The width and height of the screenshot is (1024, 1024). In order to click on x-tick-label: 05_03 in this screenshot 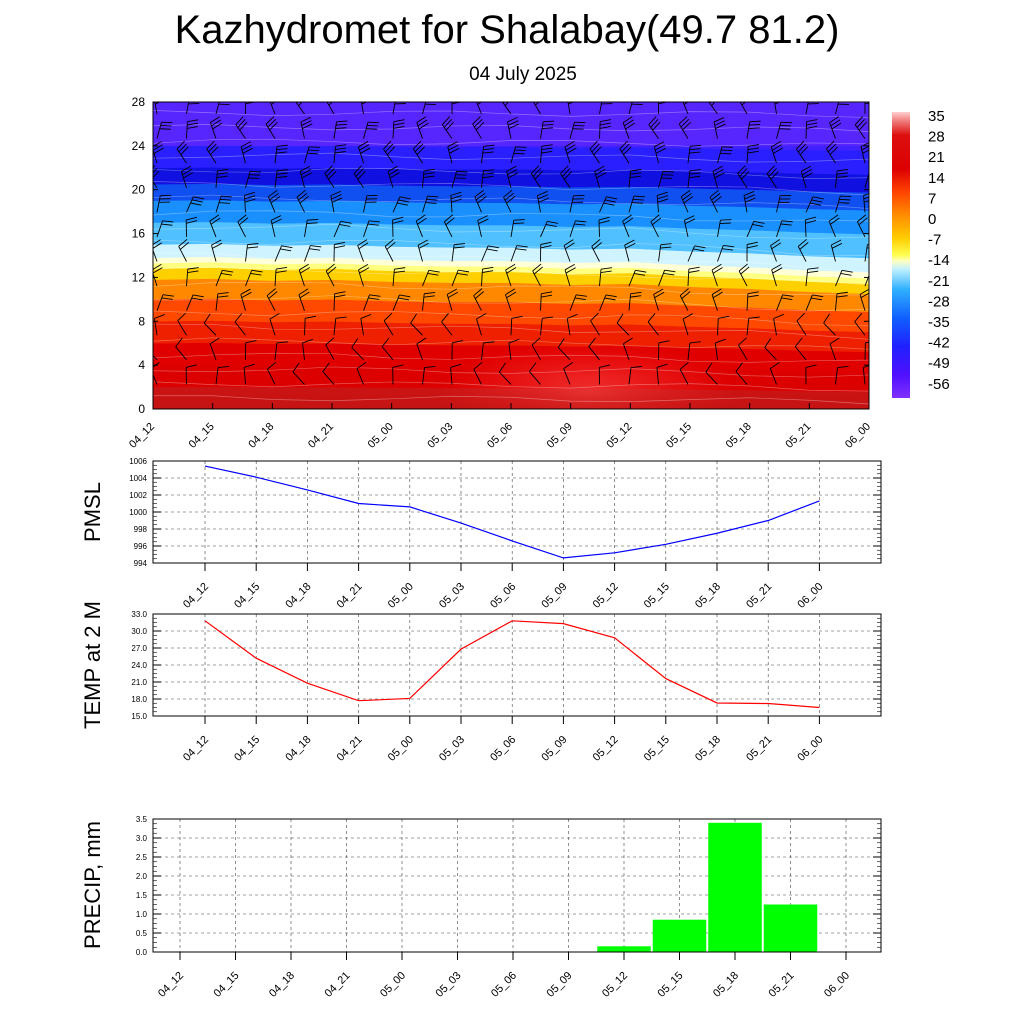, I will do `click(449, 985)`.